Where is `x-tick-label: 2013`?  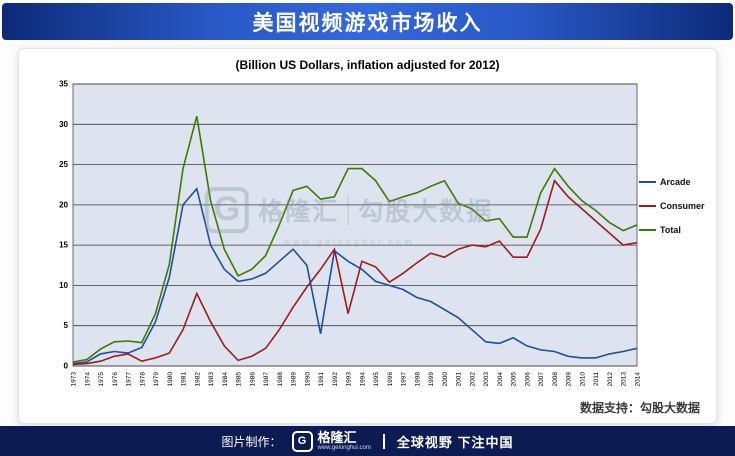 x-tick-label: 2013 is located at coordinates (624, 379).